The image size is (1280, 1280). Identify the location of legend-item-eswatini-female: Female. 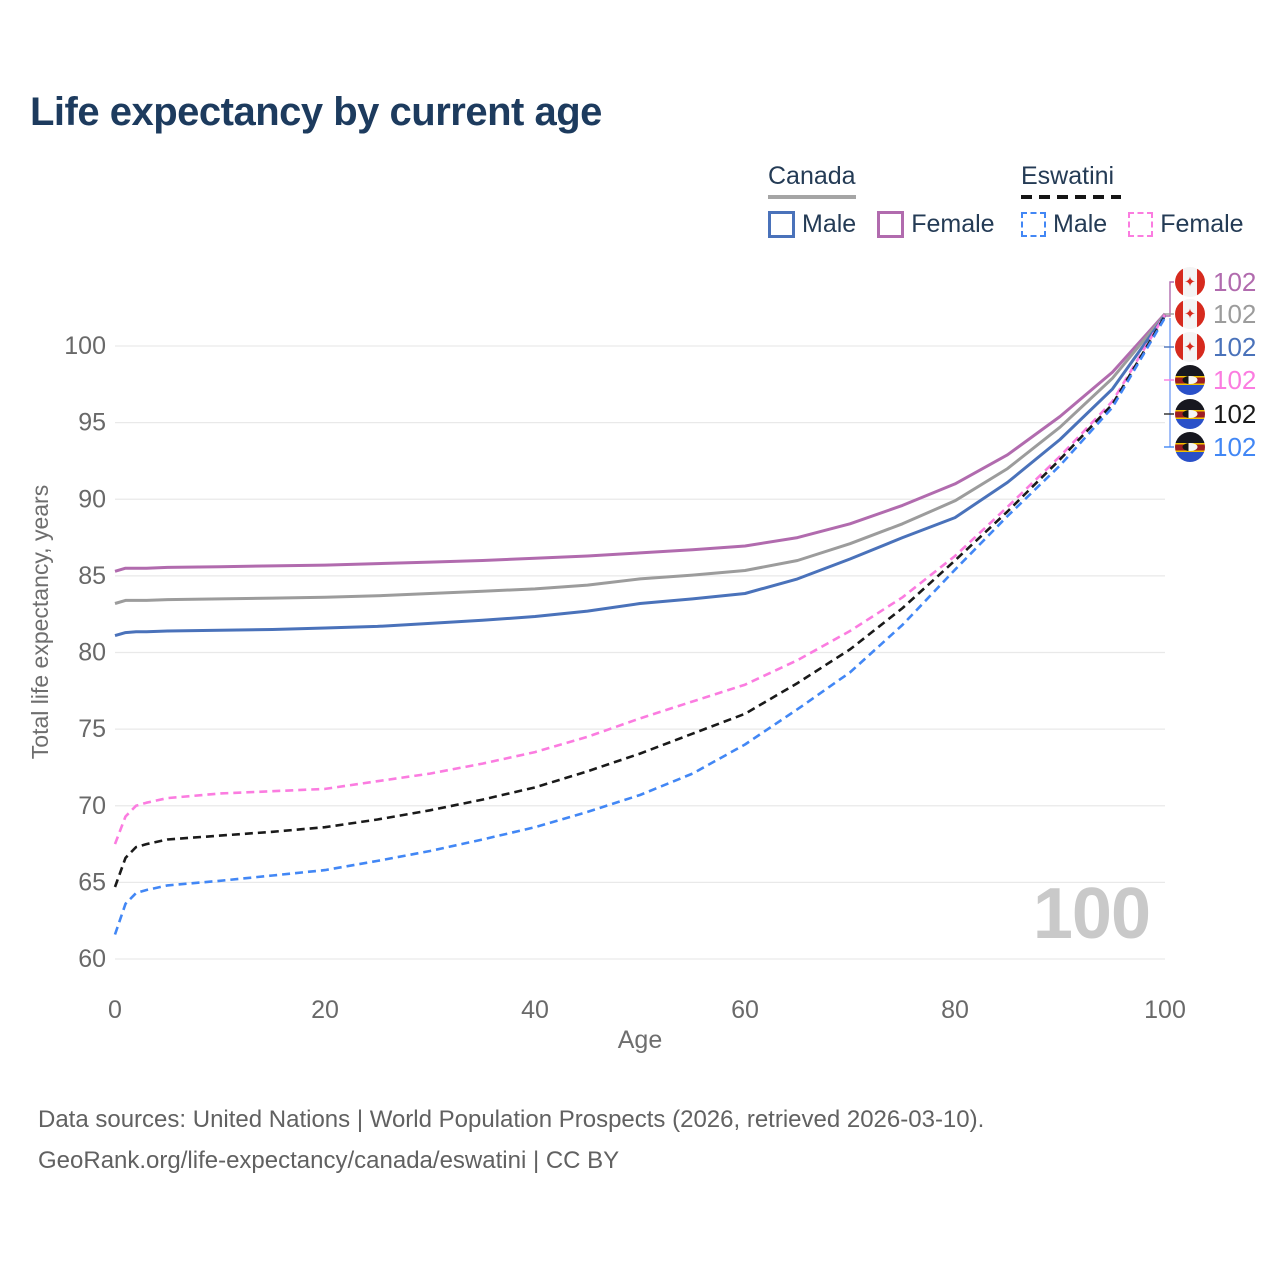
(1186, 224).